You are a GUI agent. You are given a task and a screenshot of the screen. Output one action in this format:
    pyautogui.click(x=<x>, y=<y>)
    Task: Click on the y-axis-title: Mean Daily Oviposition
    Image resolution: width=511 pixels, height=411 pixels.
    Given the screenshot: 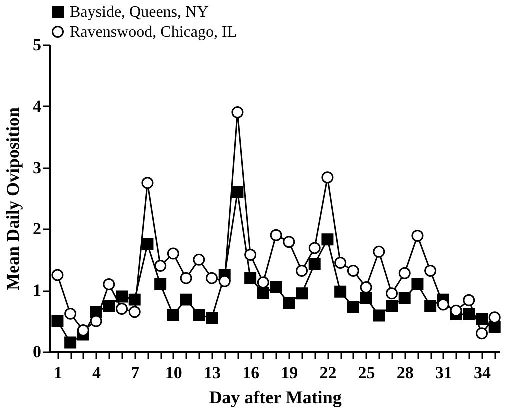 What is the action you would take?
    pyautogui.click(x=13, y=199)
    